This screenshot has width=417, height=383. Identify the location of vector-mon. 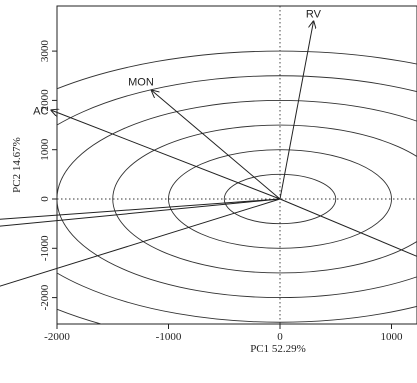
(216, 145).